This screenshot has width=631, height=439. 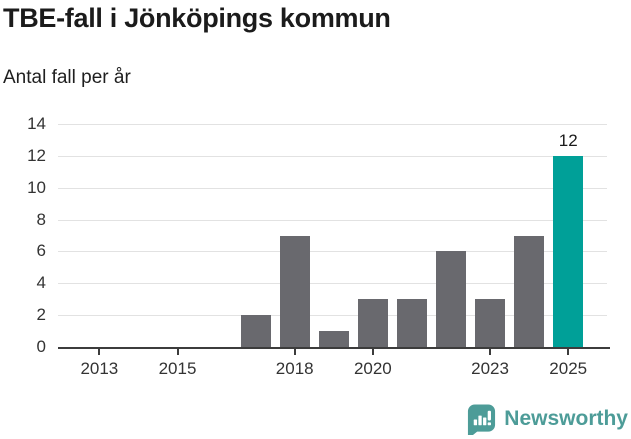 What do you see at coordinates (529, 291) in the screenshot?
I see `bar-2024` at bounding box center [529, 291].